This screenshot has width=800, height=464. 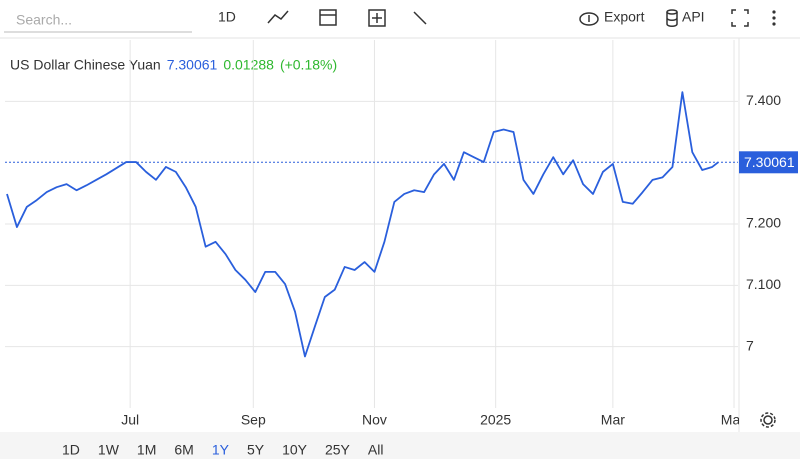 I want to click on fullscreen-icon, so click(x=740, y=18).